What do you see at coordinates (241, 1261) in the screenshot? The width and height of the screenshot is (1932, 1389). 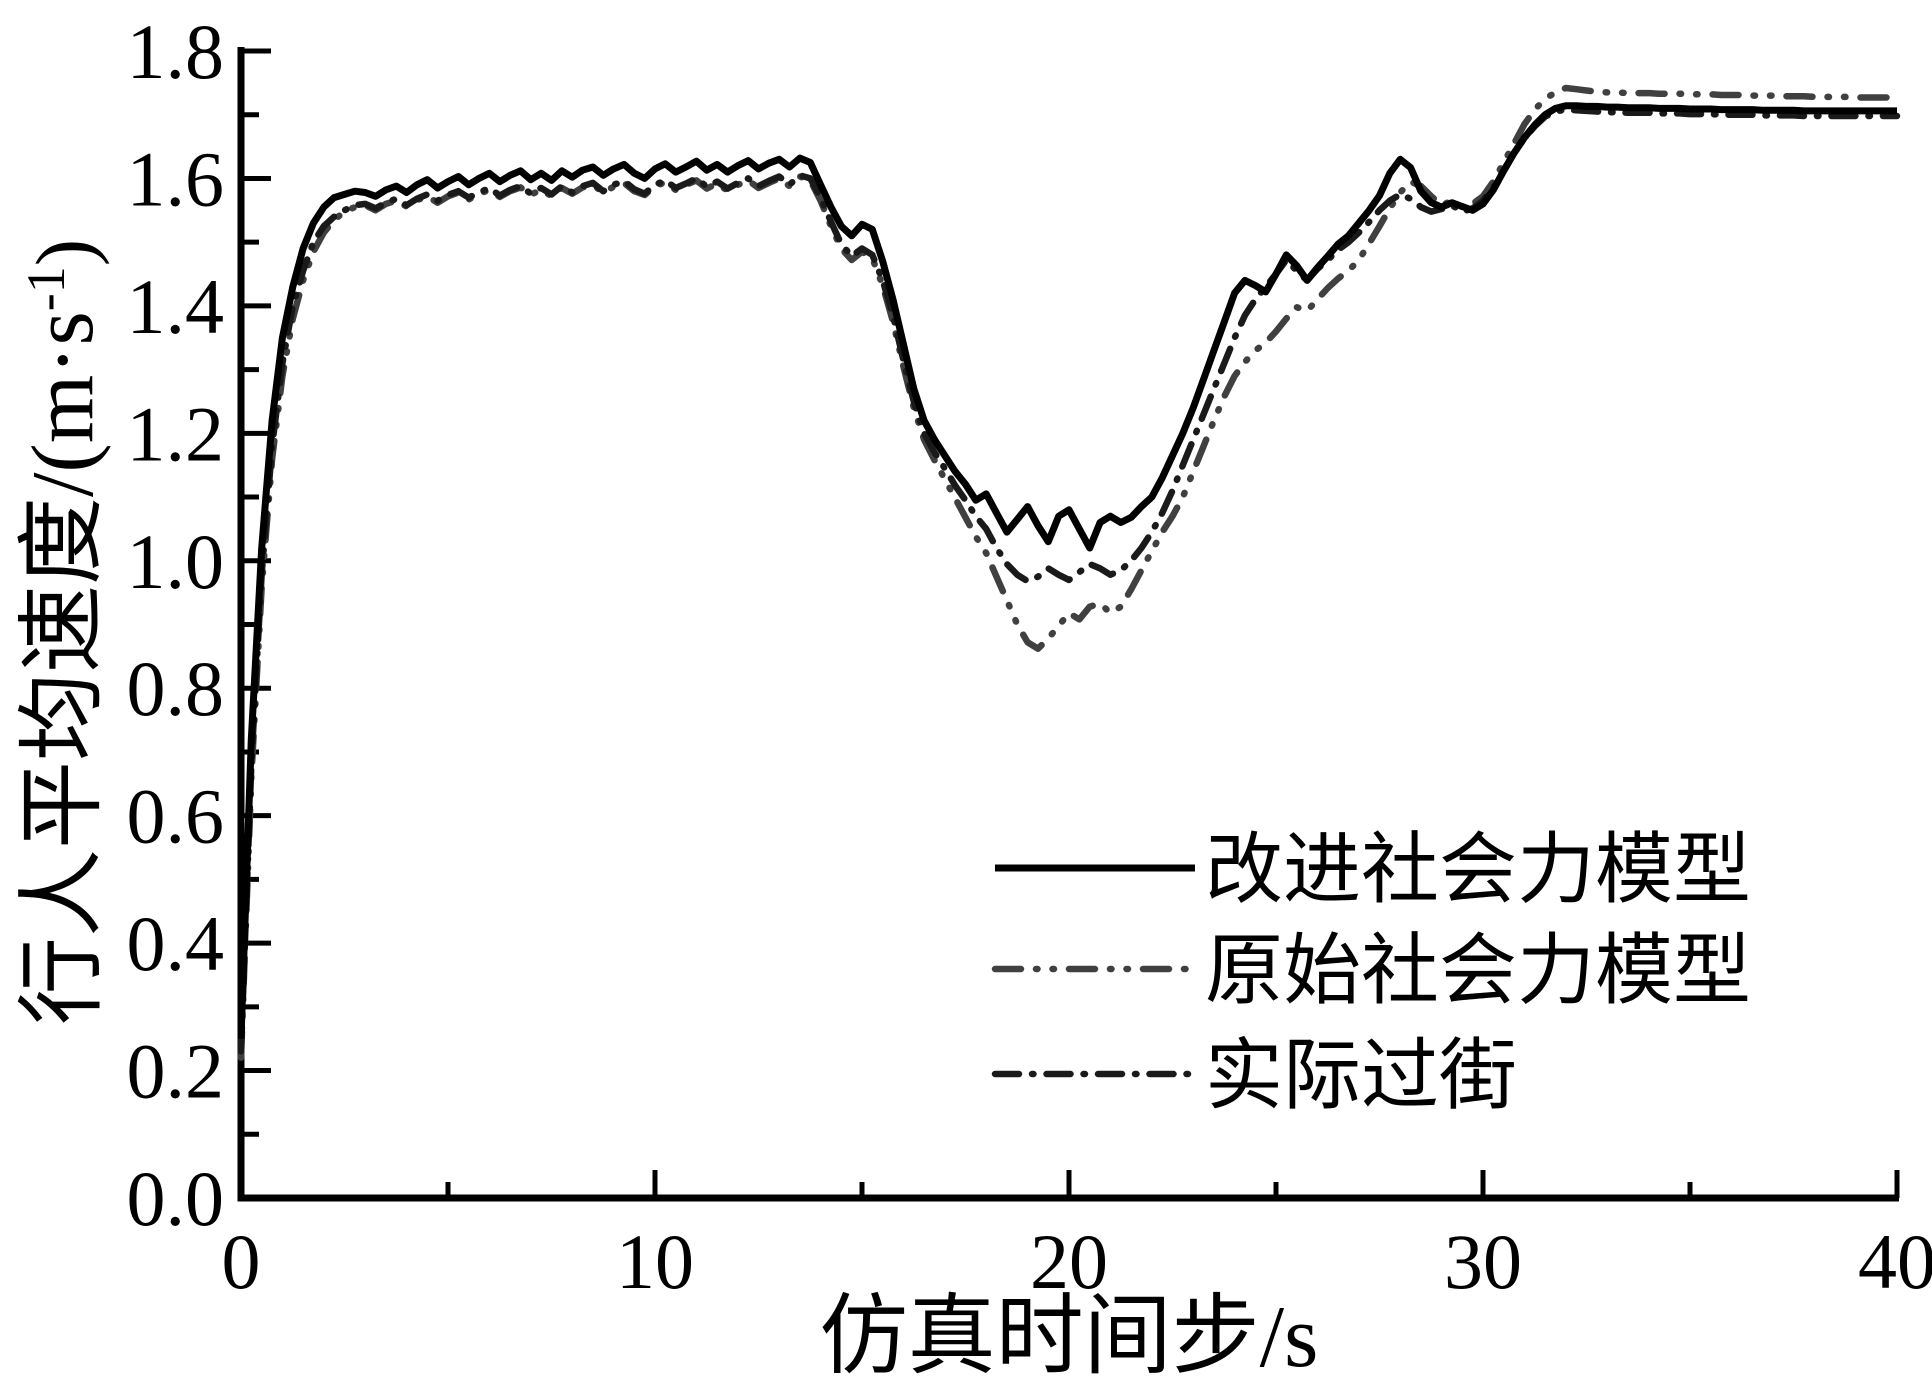 I see `x-tick-label: 0` at bounding box center [241, 1261].